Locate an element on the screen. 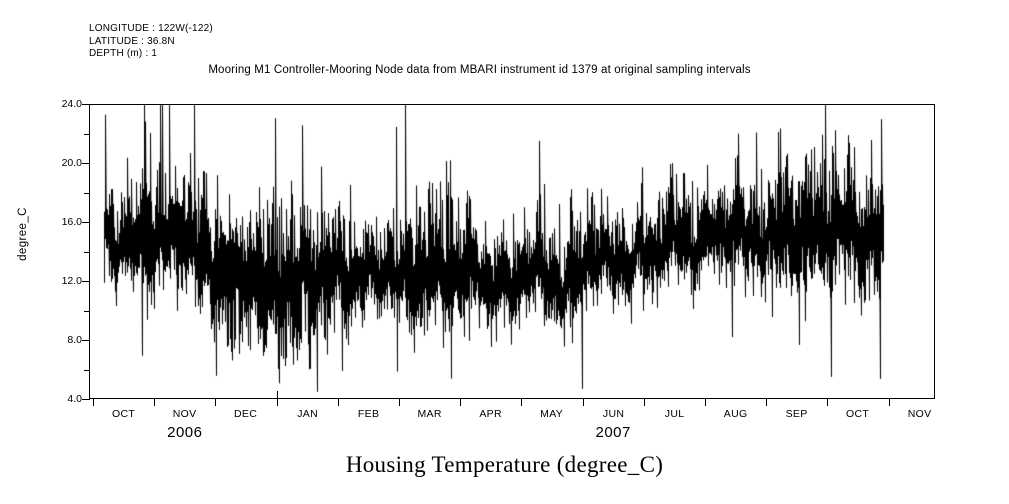 The image size is (1009, 504). x-tick-label: MAY is located at coordinates (552, 414).